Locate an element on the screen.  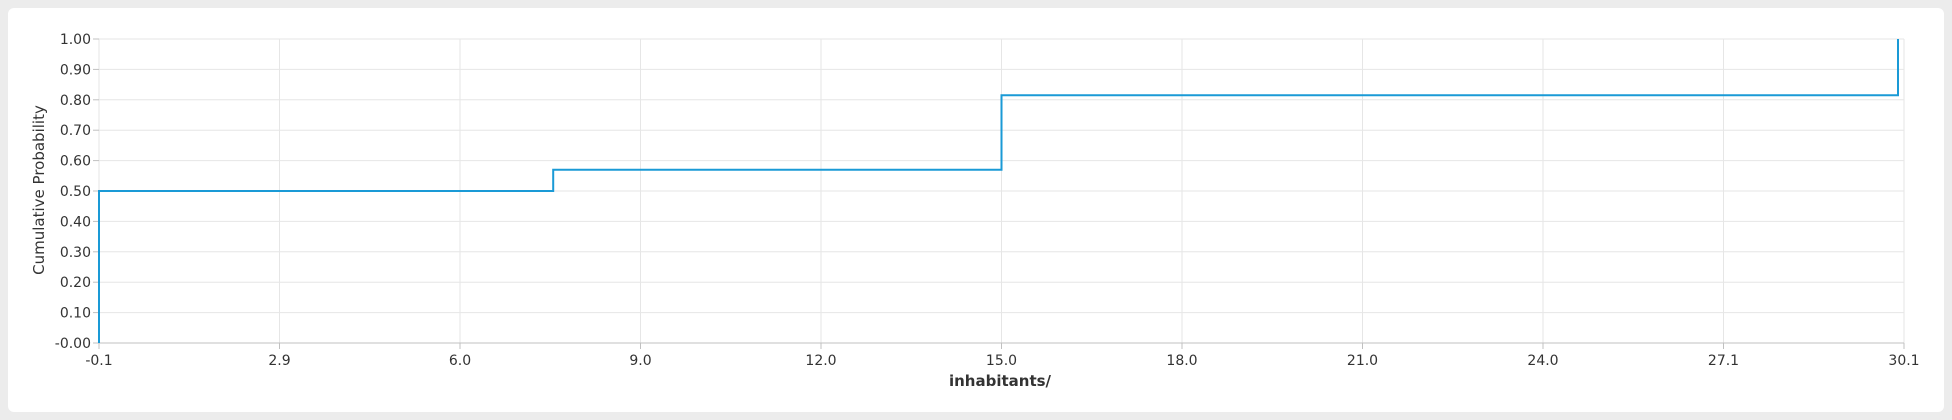
y-axis-title: Cumulative Probability is located at coordinates (39, 190).